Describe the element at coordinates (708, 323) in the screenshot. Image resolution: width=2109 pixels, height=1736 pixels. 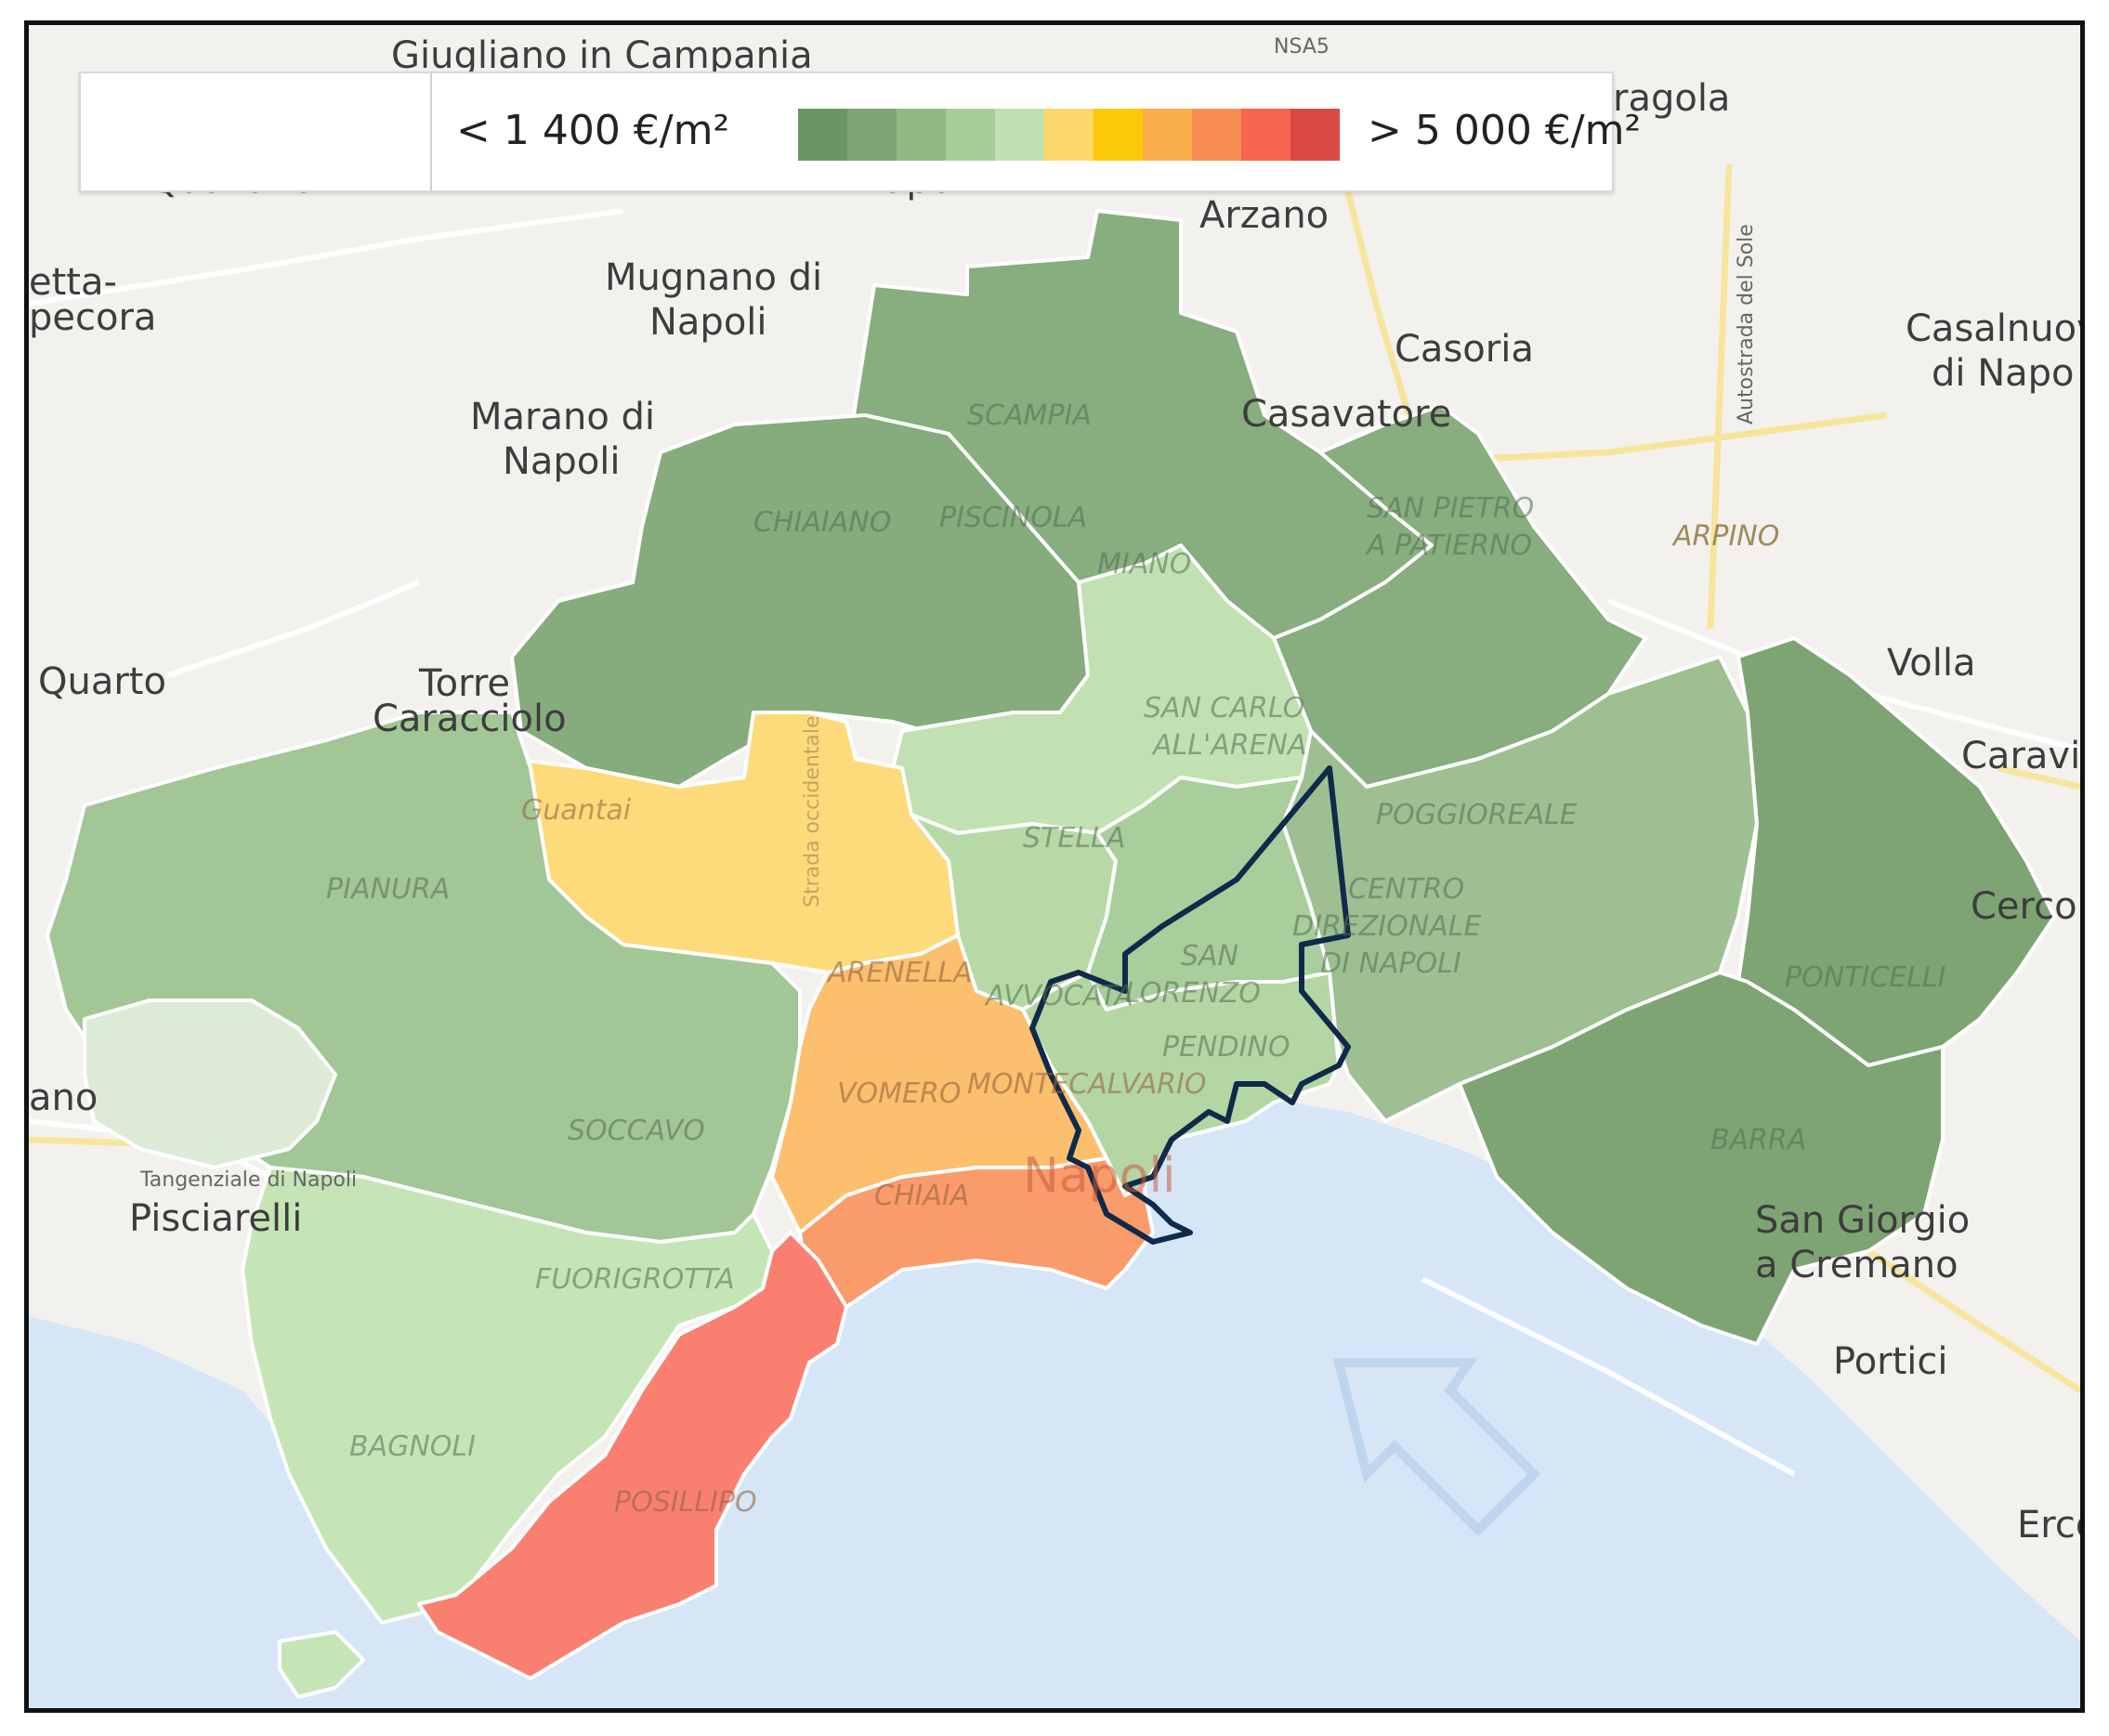
I see `label-mugnano-line2: Napoli` at that location.